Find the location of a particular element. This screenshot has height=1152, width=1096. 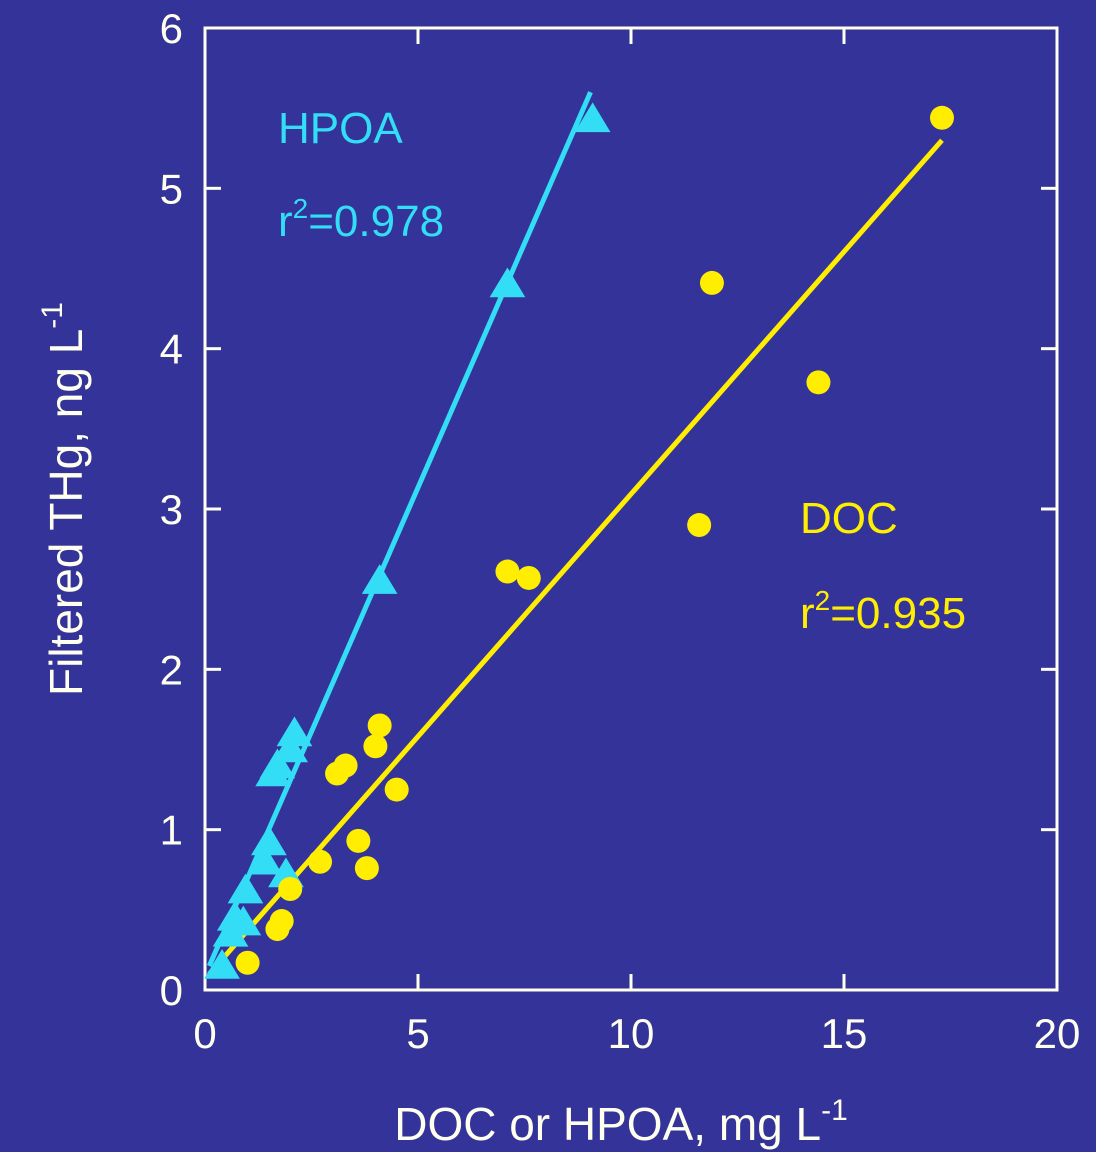

x-tick-label: 0 is located at coordinates (204, 1033).